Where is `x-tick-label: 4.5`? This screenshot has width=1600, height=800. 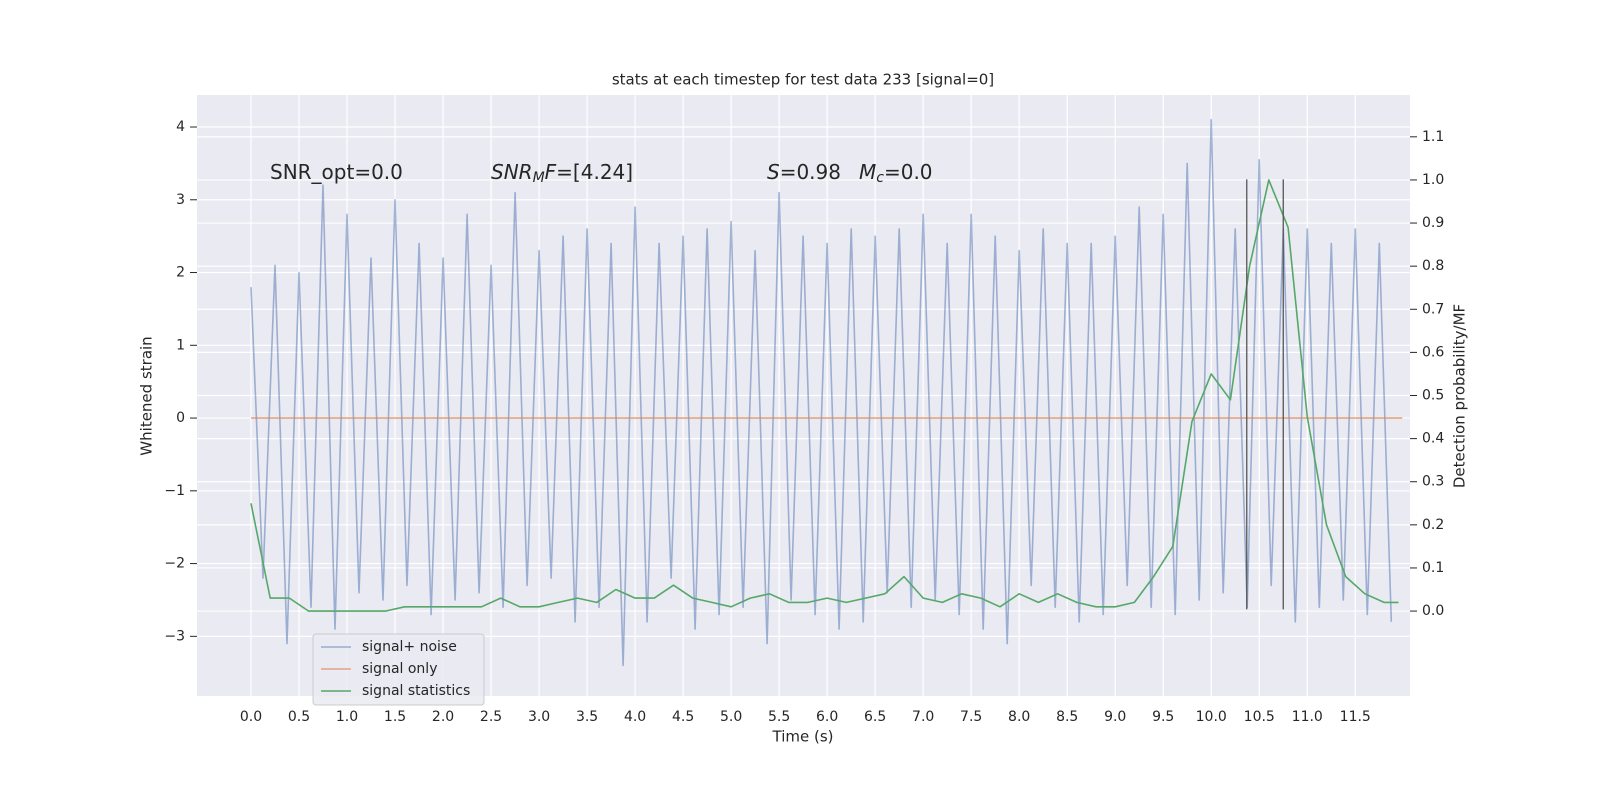 x-tick-label: 4.5 is located at coordinates (683, 717).